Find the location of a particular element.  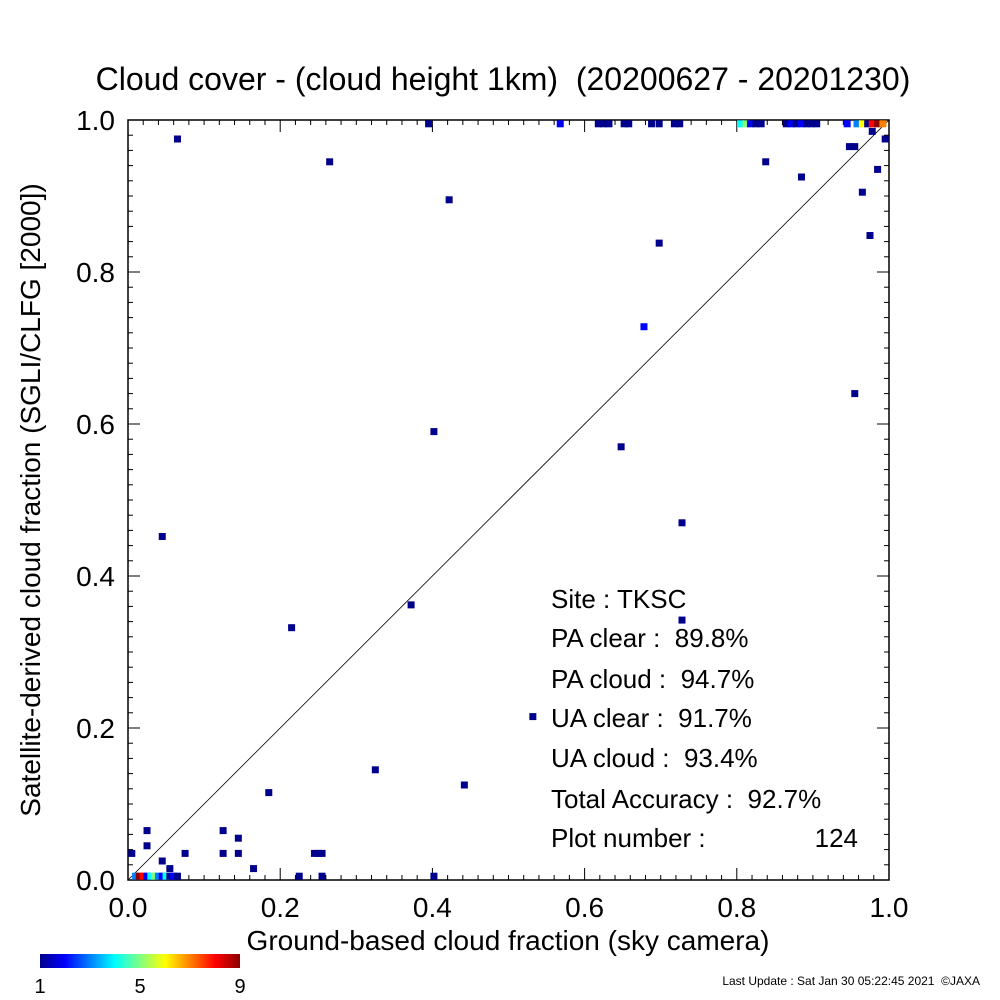

x-tick-label: 0.4 is located at coordinates (432, 907).